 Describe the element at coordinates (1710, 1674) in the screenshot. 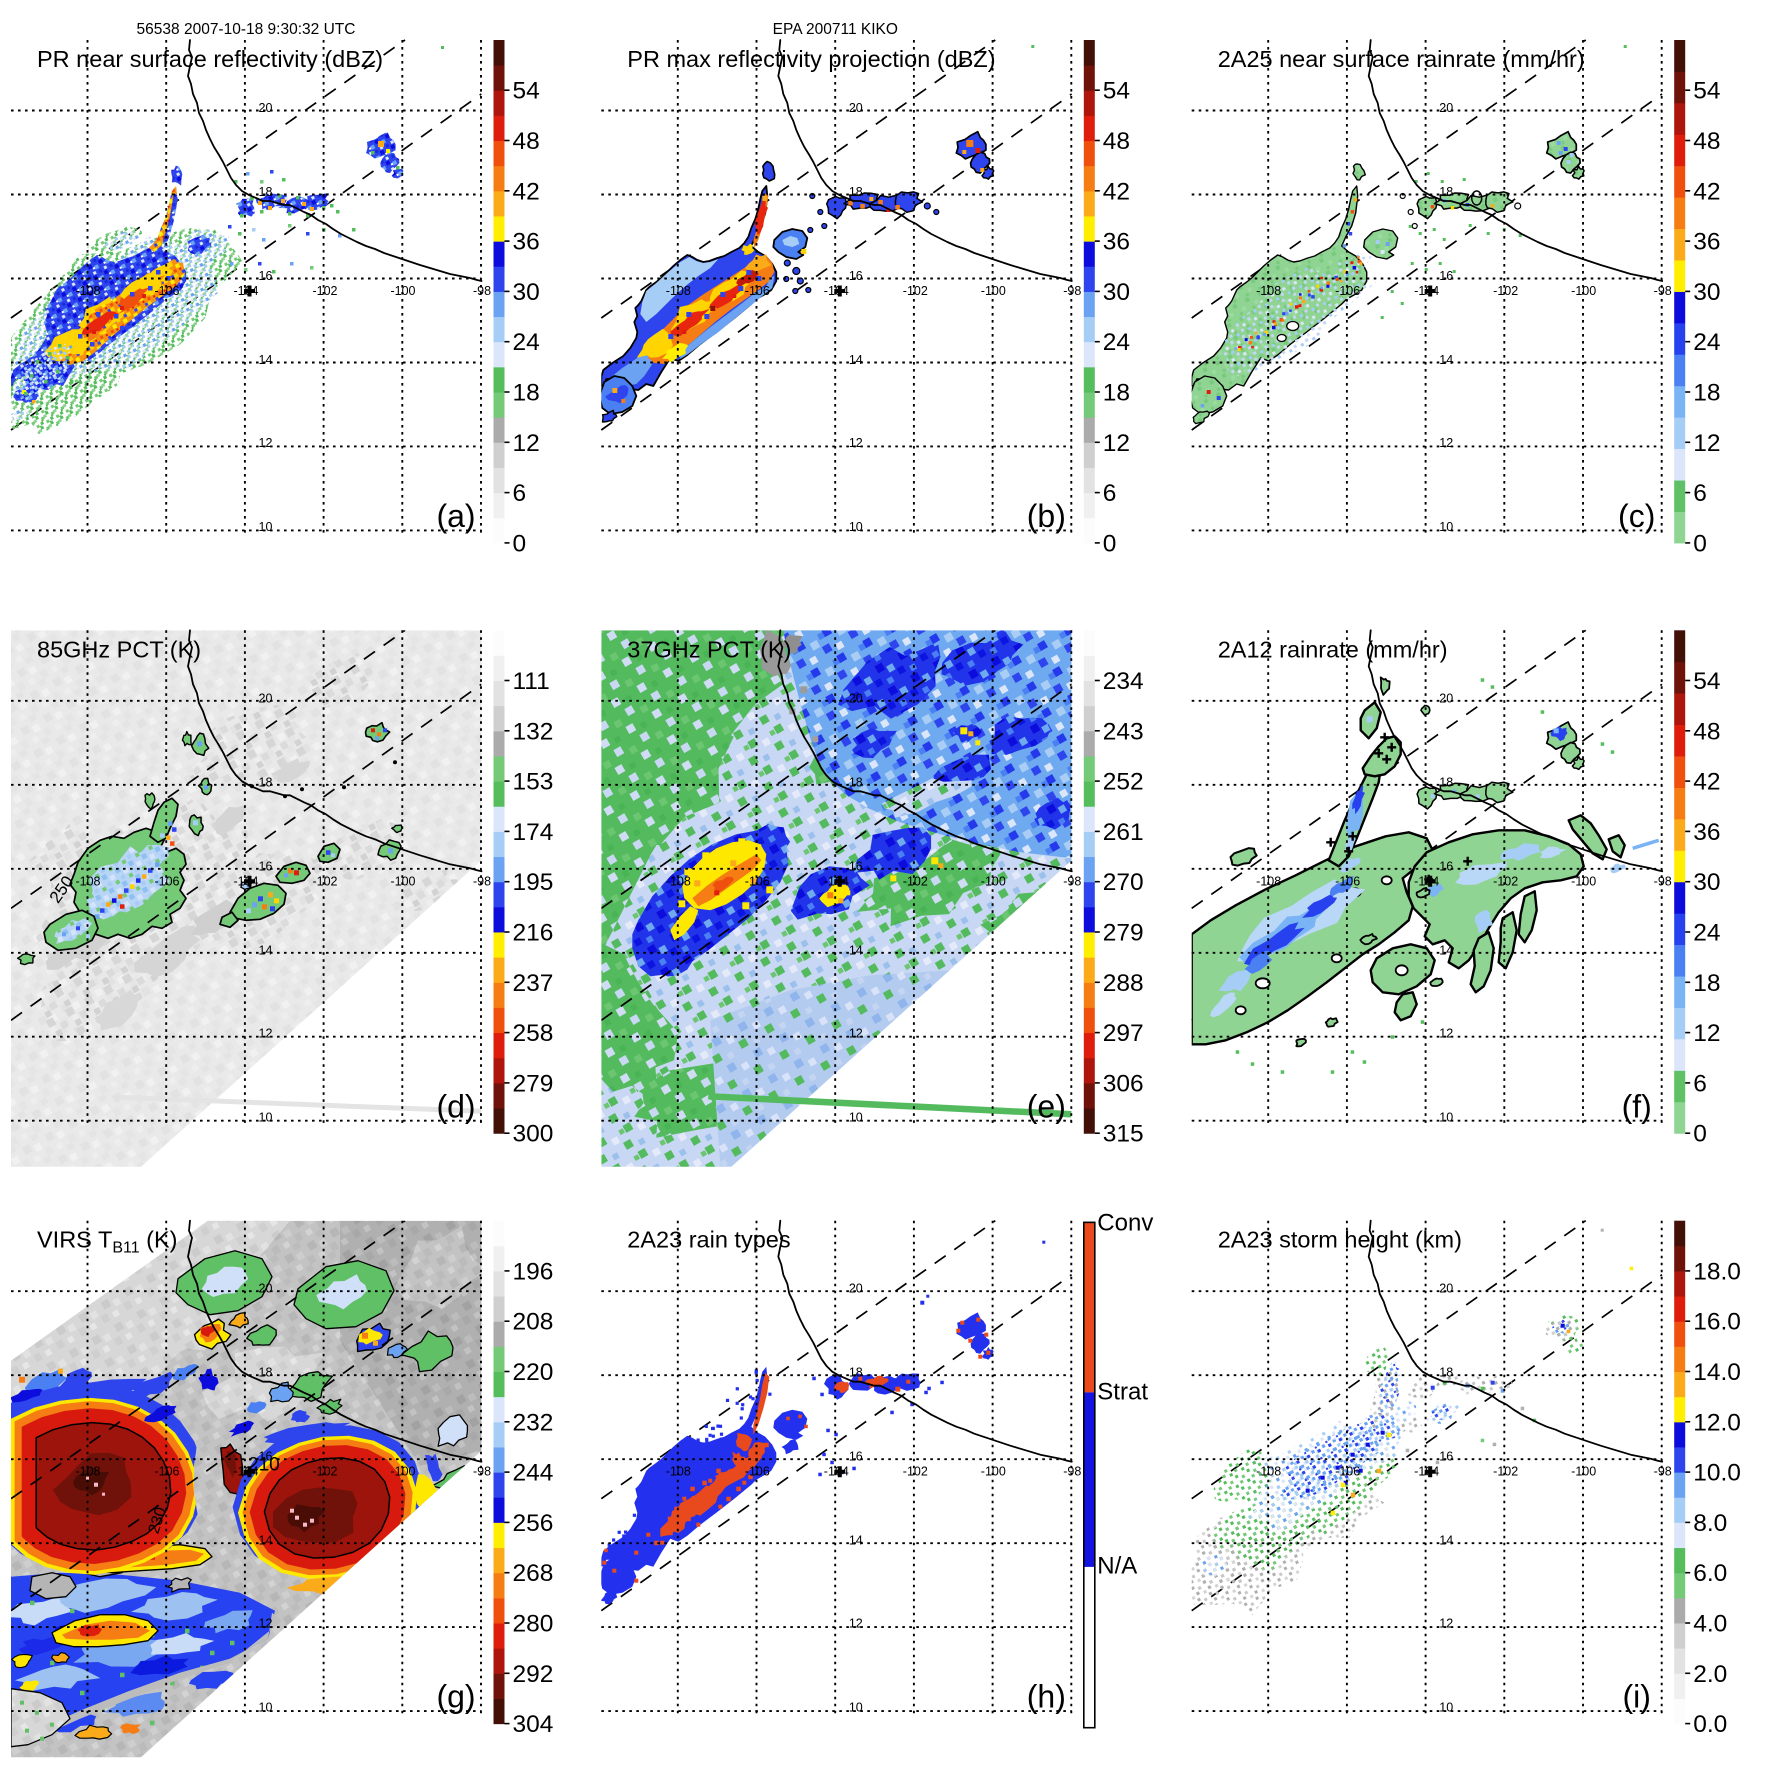

I see `svg-text: 2.0` at that location.